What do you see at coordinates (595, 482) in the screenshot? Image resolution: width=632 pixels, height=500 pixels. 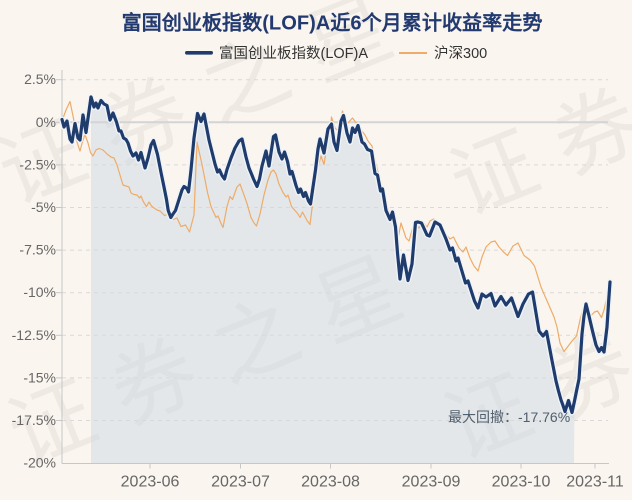 I see `svg-text: 2023-11` at bounding box center [595, 482].